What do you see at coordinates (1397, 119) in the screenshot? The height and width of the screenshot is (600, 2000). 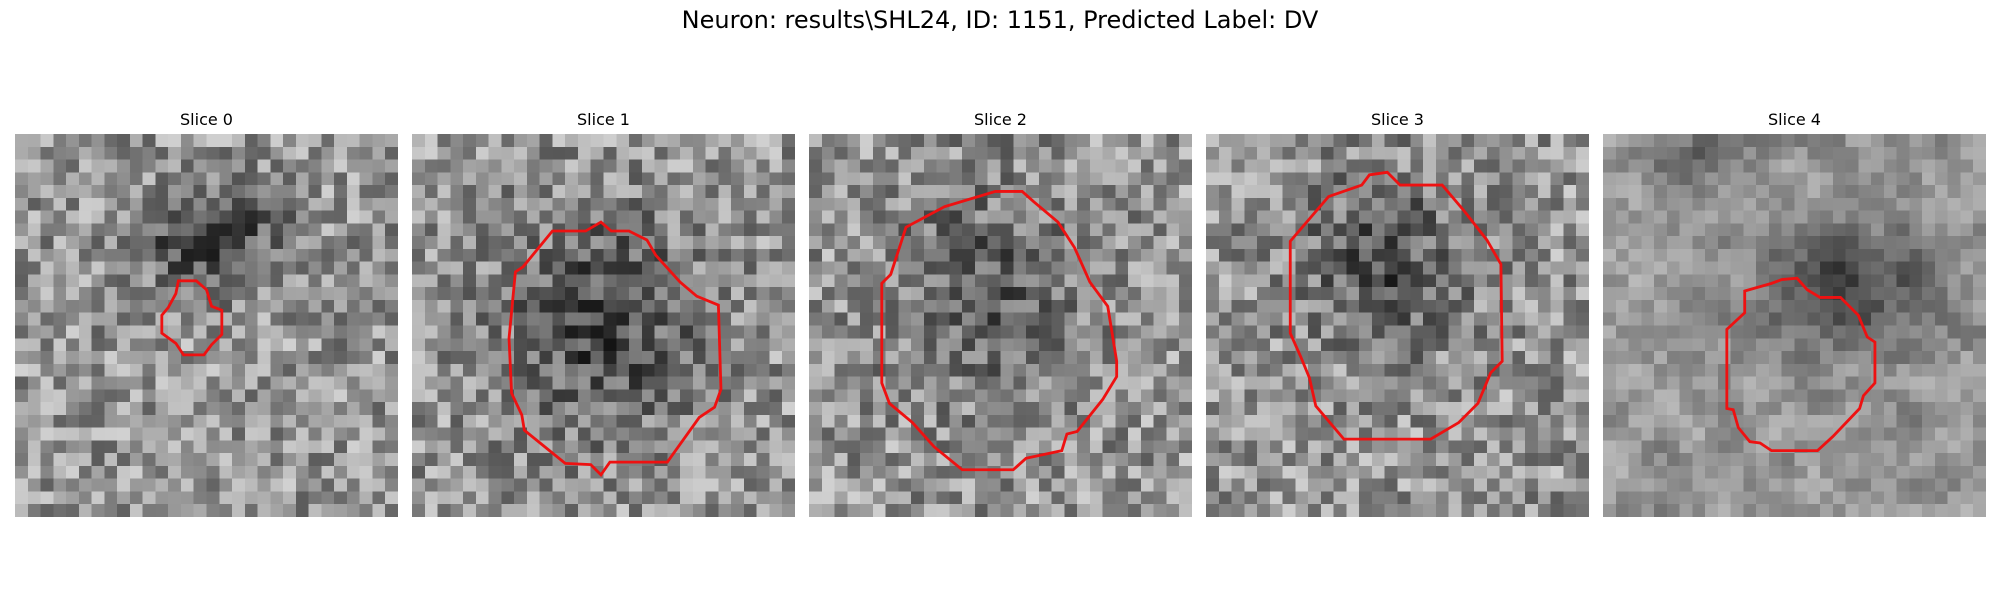 I see `slice-title-3: Slice 3` at bounding box center [1397, 119].